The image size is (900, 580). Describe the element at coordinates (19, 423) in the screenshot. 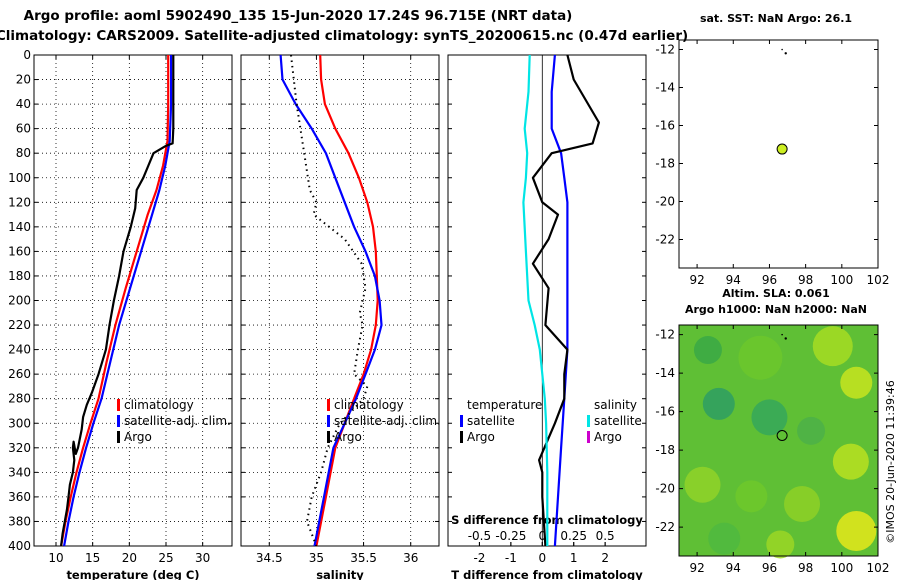

I see `y-tick-label: 300` at that location.